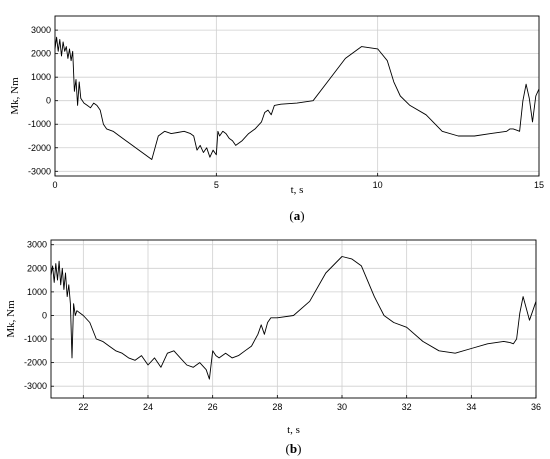 The image size is (550, 459). Describe the element at coordinates (296, 215) in the screenshot. I see `panel-caption: (a)` at that location.